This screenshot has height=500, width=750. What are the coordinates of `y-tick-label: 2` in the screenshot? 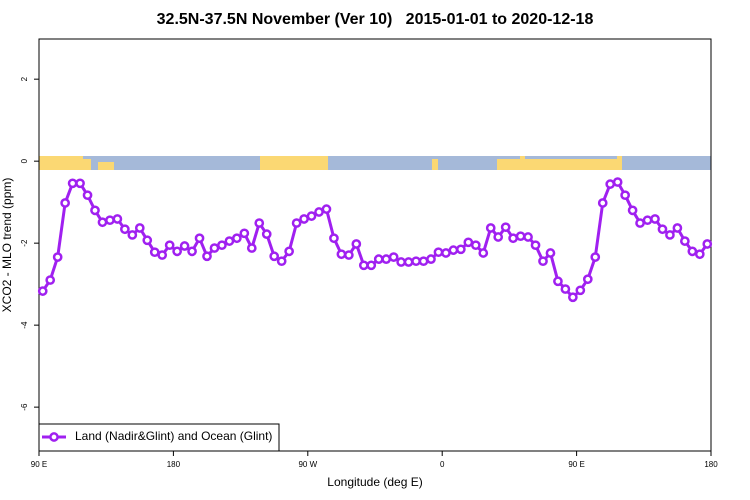 It's located at (24, 78).